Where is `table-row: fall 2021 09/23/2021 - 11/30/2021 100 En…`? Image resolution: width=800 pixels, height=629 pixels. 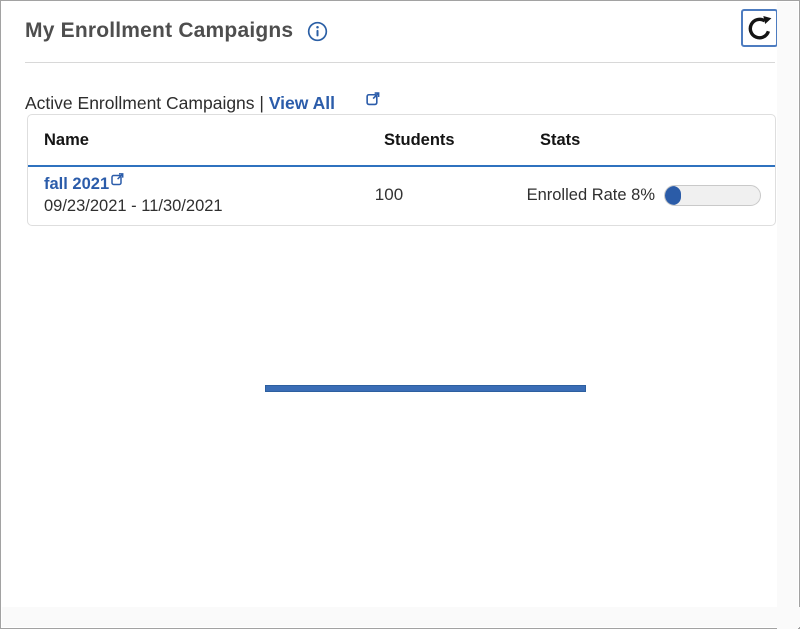
table-row: fall 2021 09/23/2021 - 11/30/2021 100 En… is located at coordinates (401, 196).